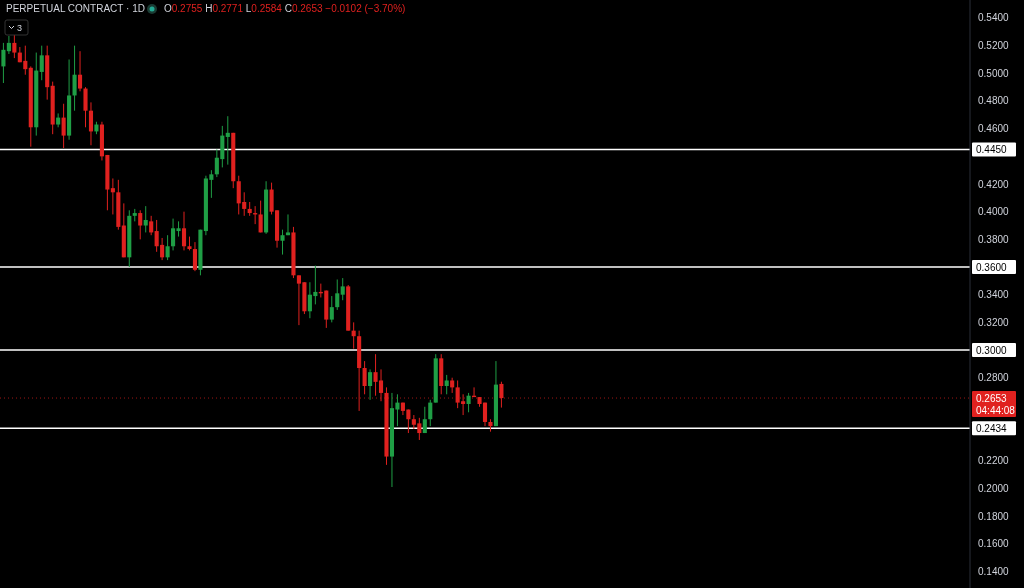 This screenshot has height=588, width=1024. What do you see at coordinates (992, 428) in the screenshot?
I see `ref-line-label: 0.2434` at bounding box center [992, 428].